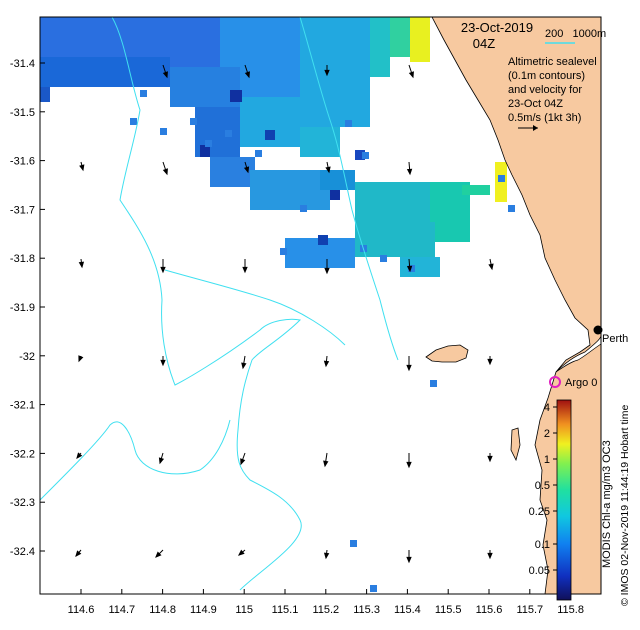 The height and width of the screenshot is (630, 640). Describe the element at coordinates (547, 434) in the screenshot. I see `colorbar-tick-label: 2` at that location.